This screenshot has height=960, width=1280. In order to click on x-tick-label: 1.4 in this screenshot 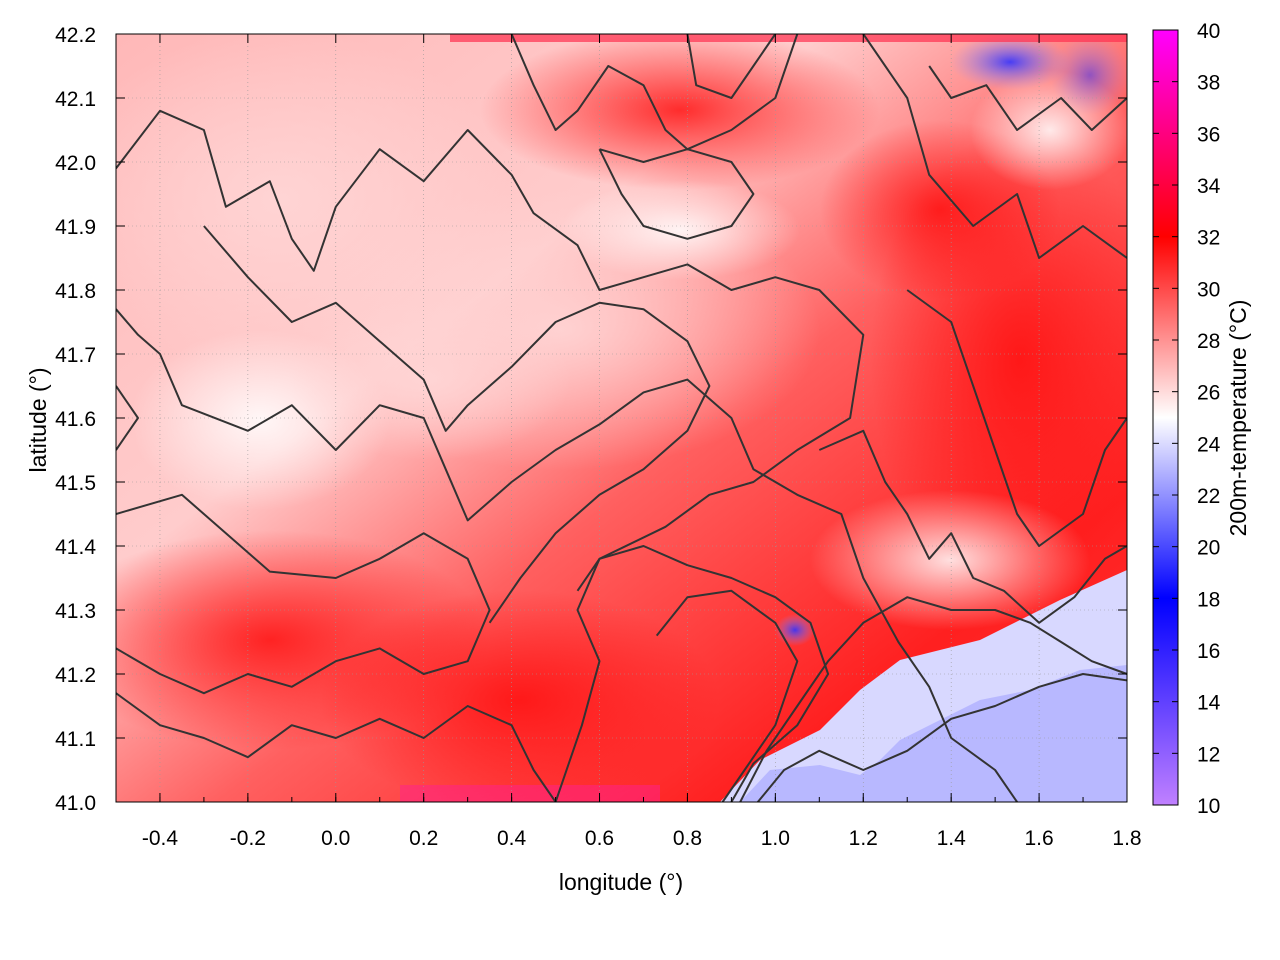, I will do `click(952, 838)`.